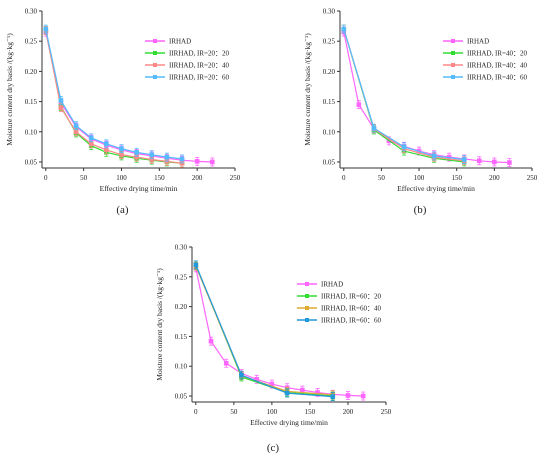 The image size is (550, 465). What do you see at coordinates (122, 210) in the screenshot?
I see `panel-label: (a)` at bounding box center [122, 210].